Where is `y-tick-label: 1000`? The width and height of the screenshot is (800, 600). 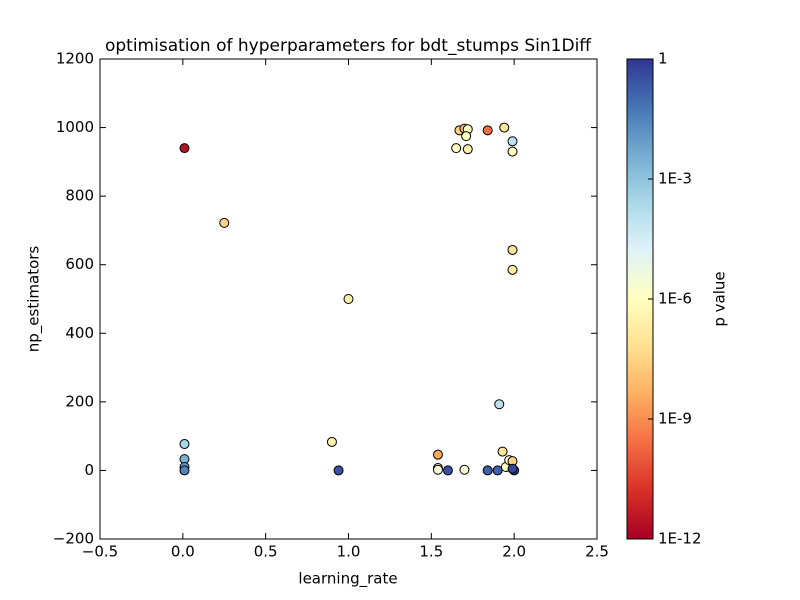
y-tick-label: 1000 is located at coordinates (75, 127).